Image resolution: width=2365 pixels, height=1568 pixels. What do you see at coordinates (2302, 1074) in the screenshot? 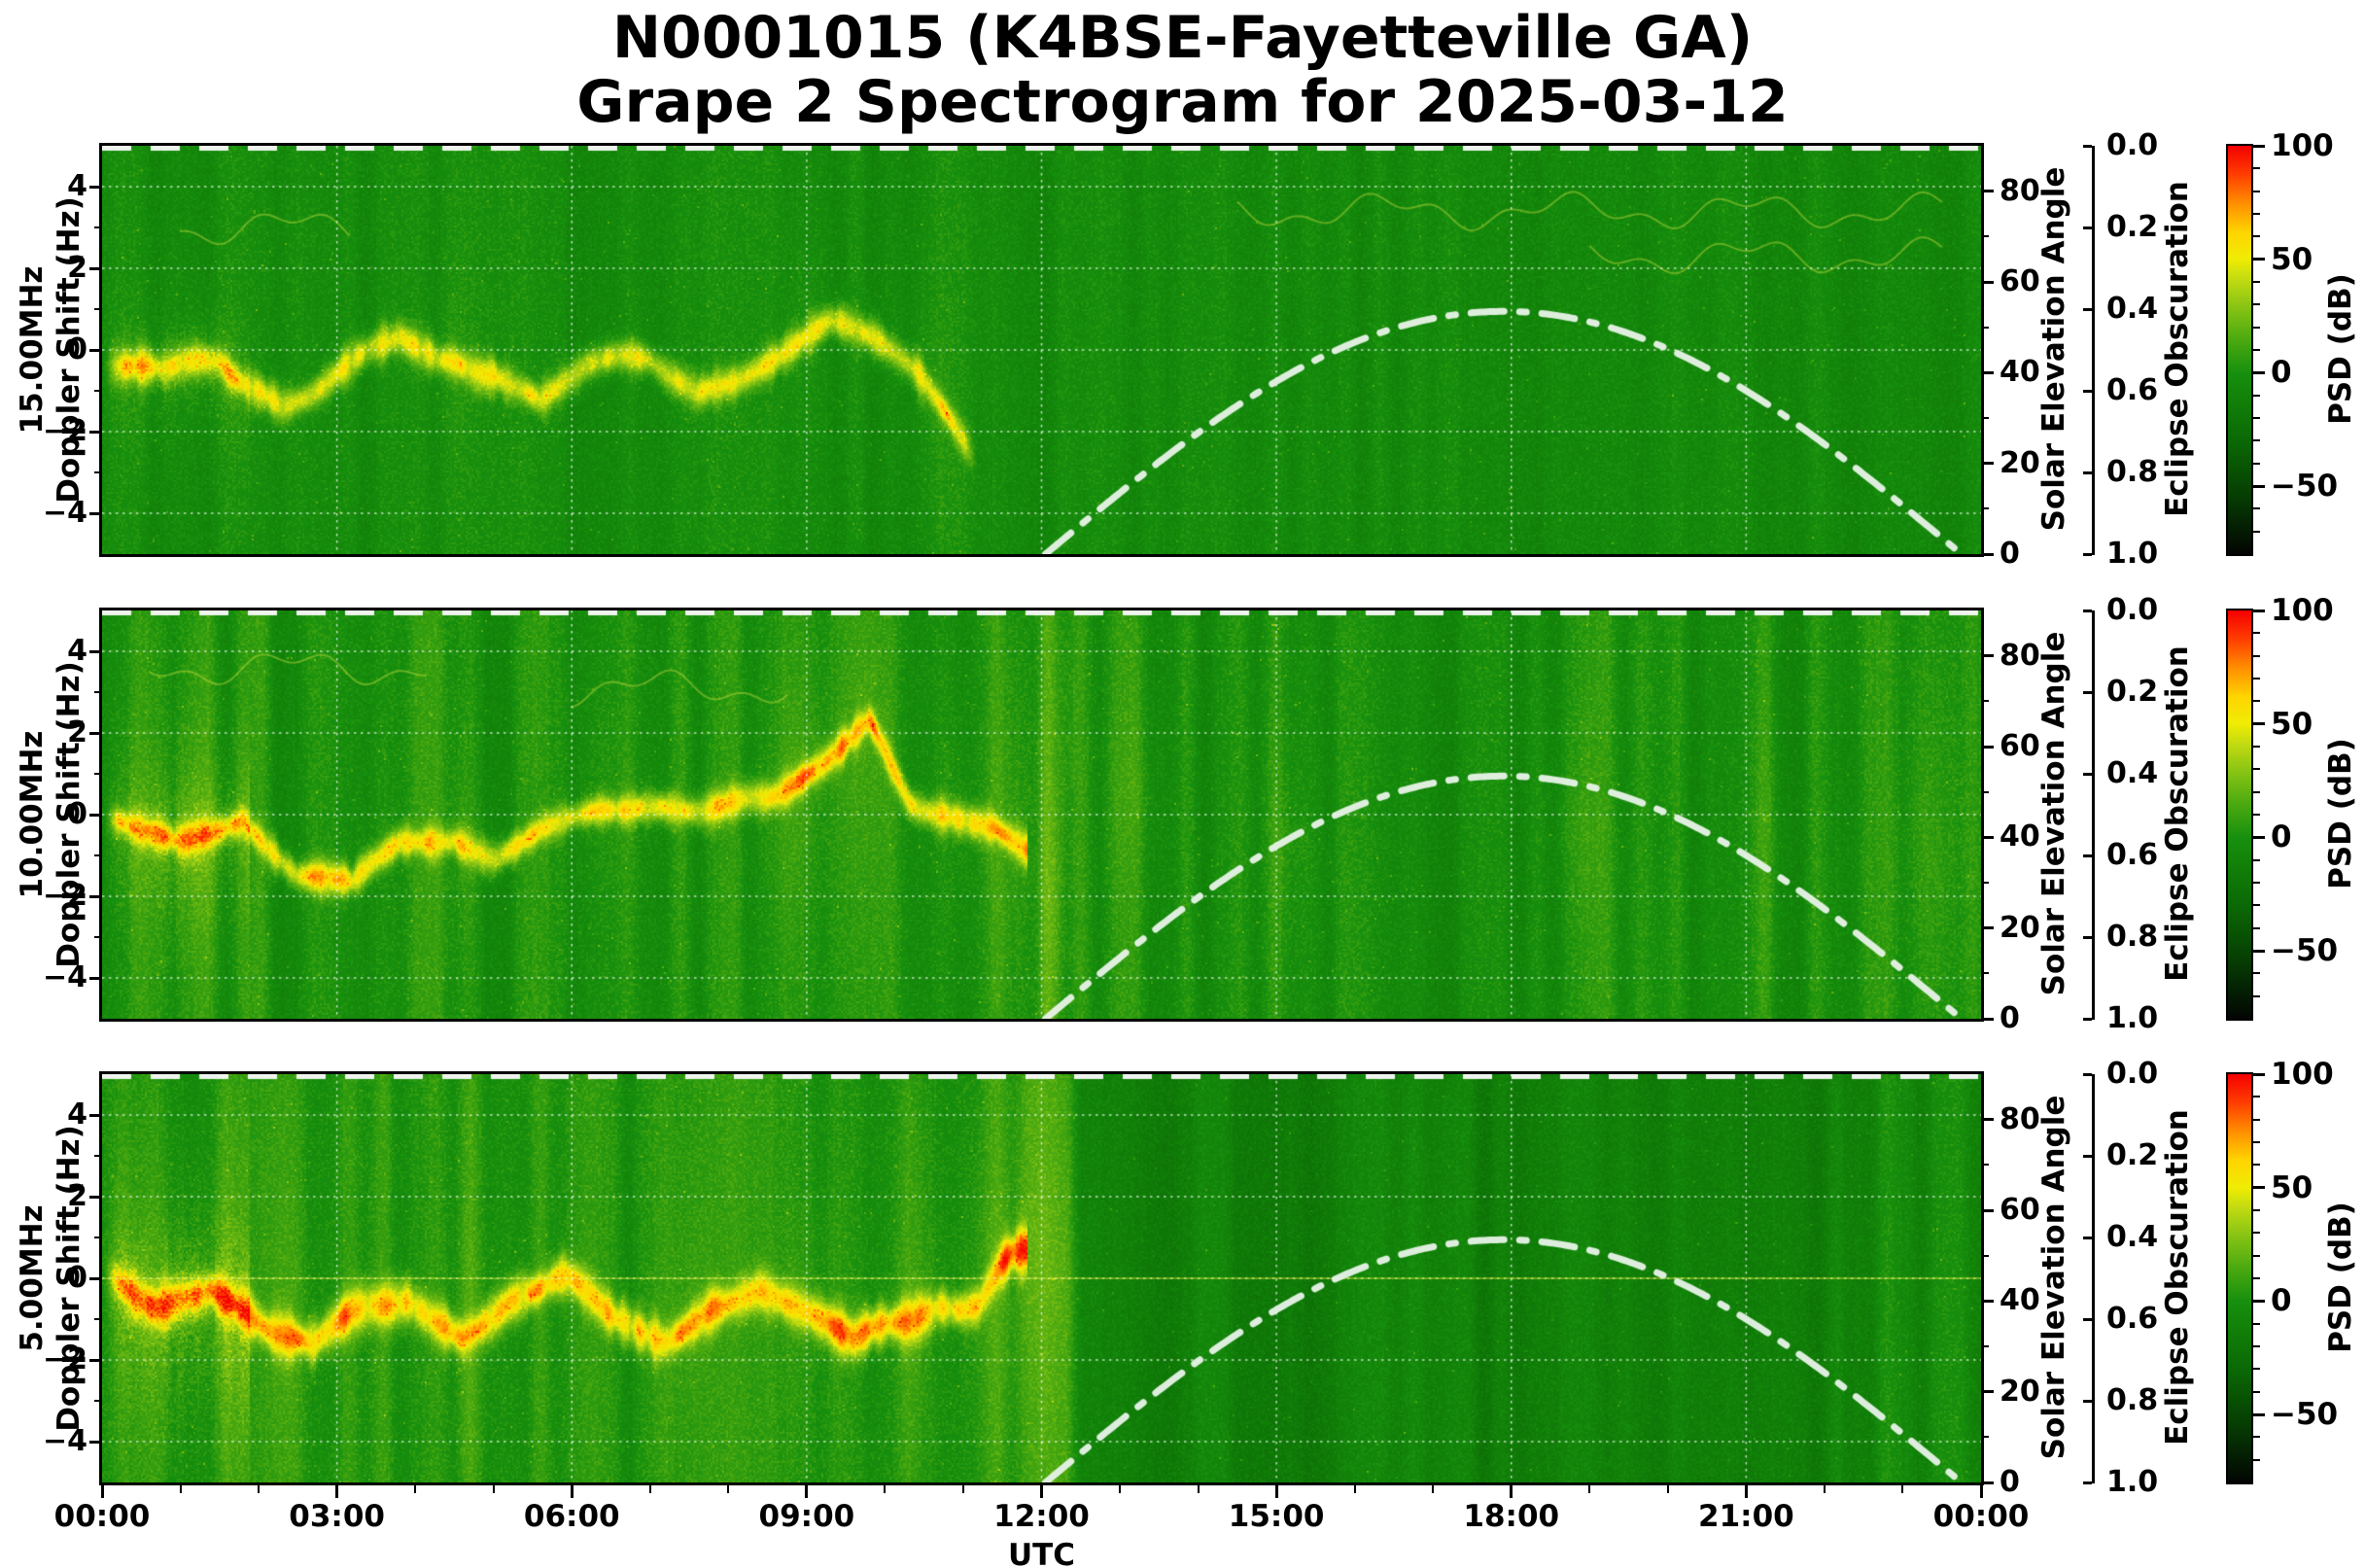
I see `colorbar-tick-label: 100` at bounding box center [2302, 1074].